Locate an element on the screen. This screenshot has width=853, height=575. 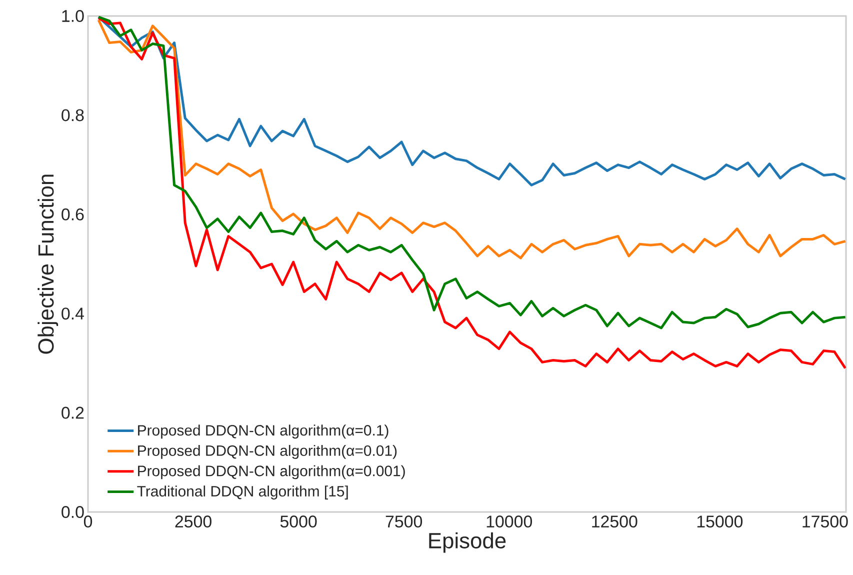
x-tick-label: 0 is located at coordinates (88, 522).